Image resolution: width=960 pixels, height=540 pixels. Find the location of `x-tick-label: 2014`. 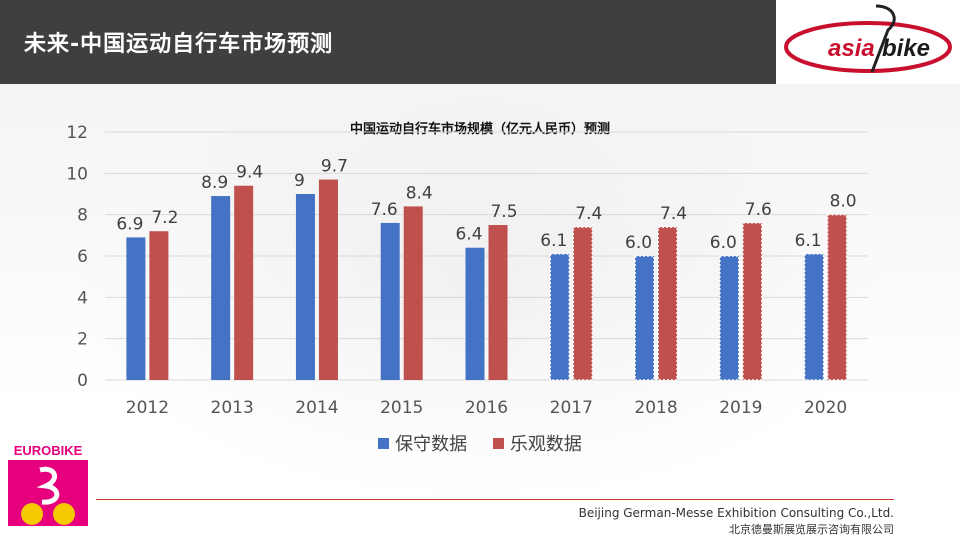

x-tick-label: 2014 is located at coordinates (316, 408).